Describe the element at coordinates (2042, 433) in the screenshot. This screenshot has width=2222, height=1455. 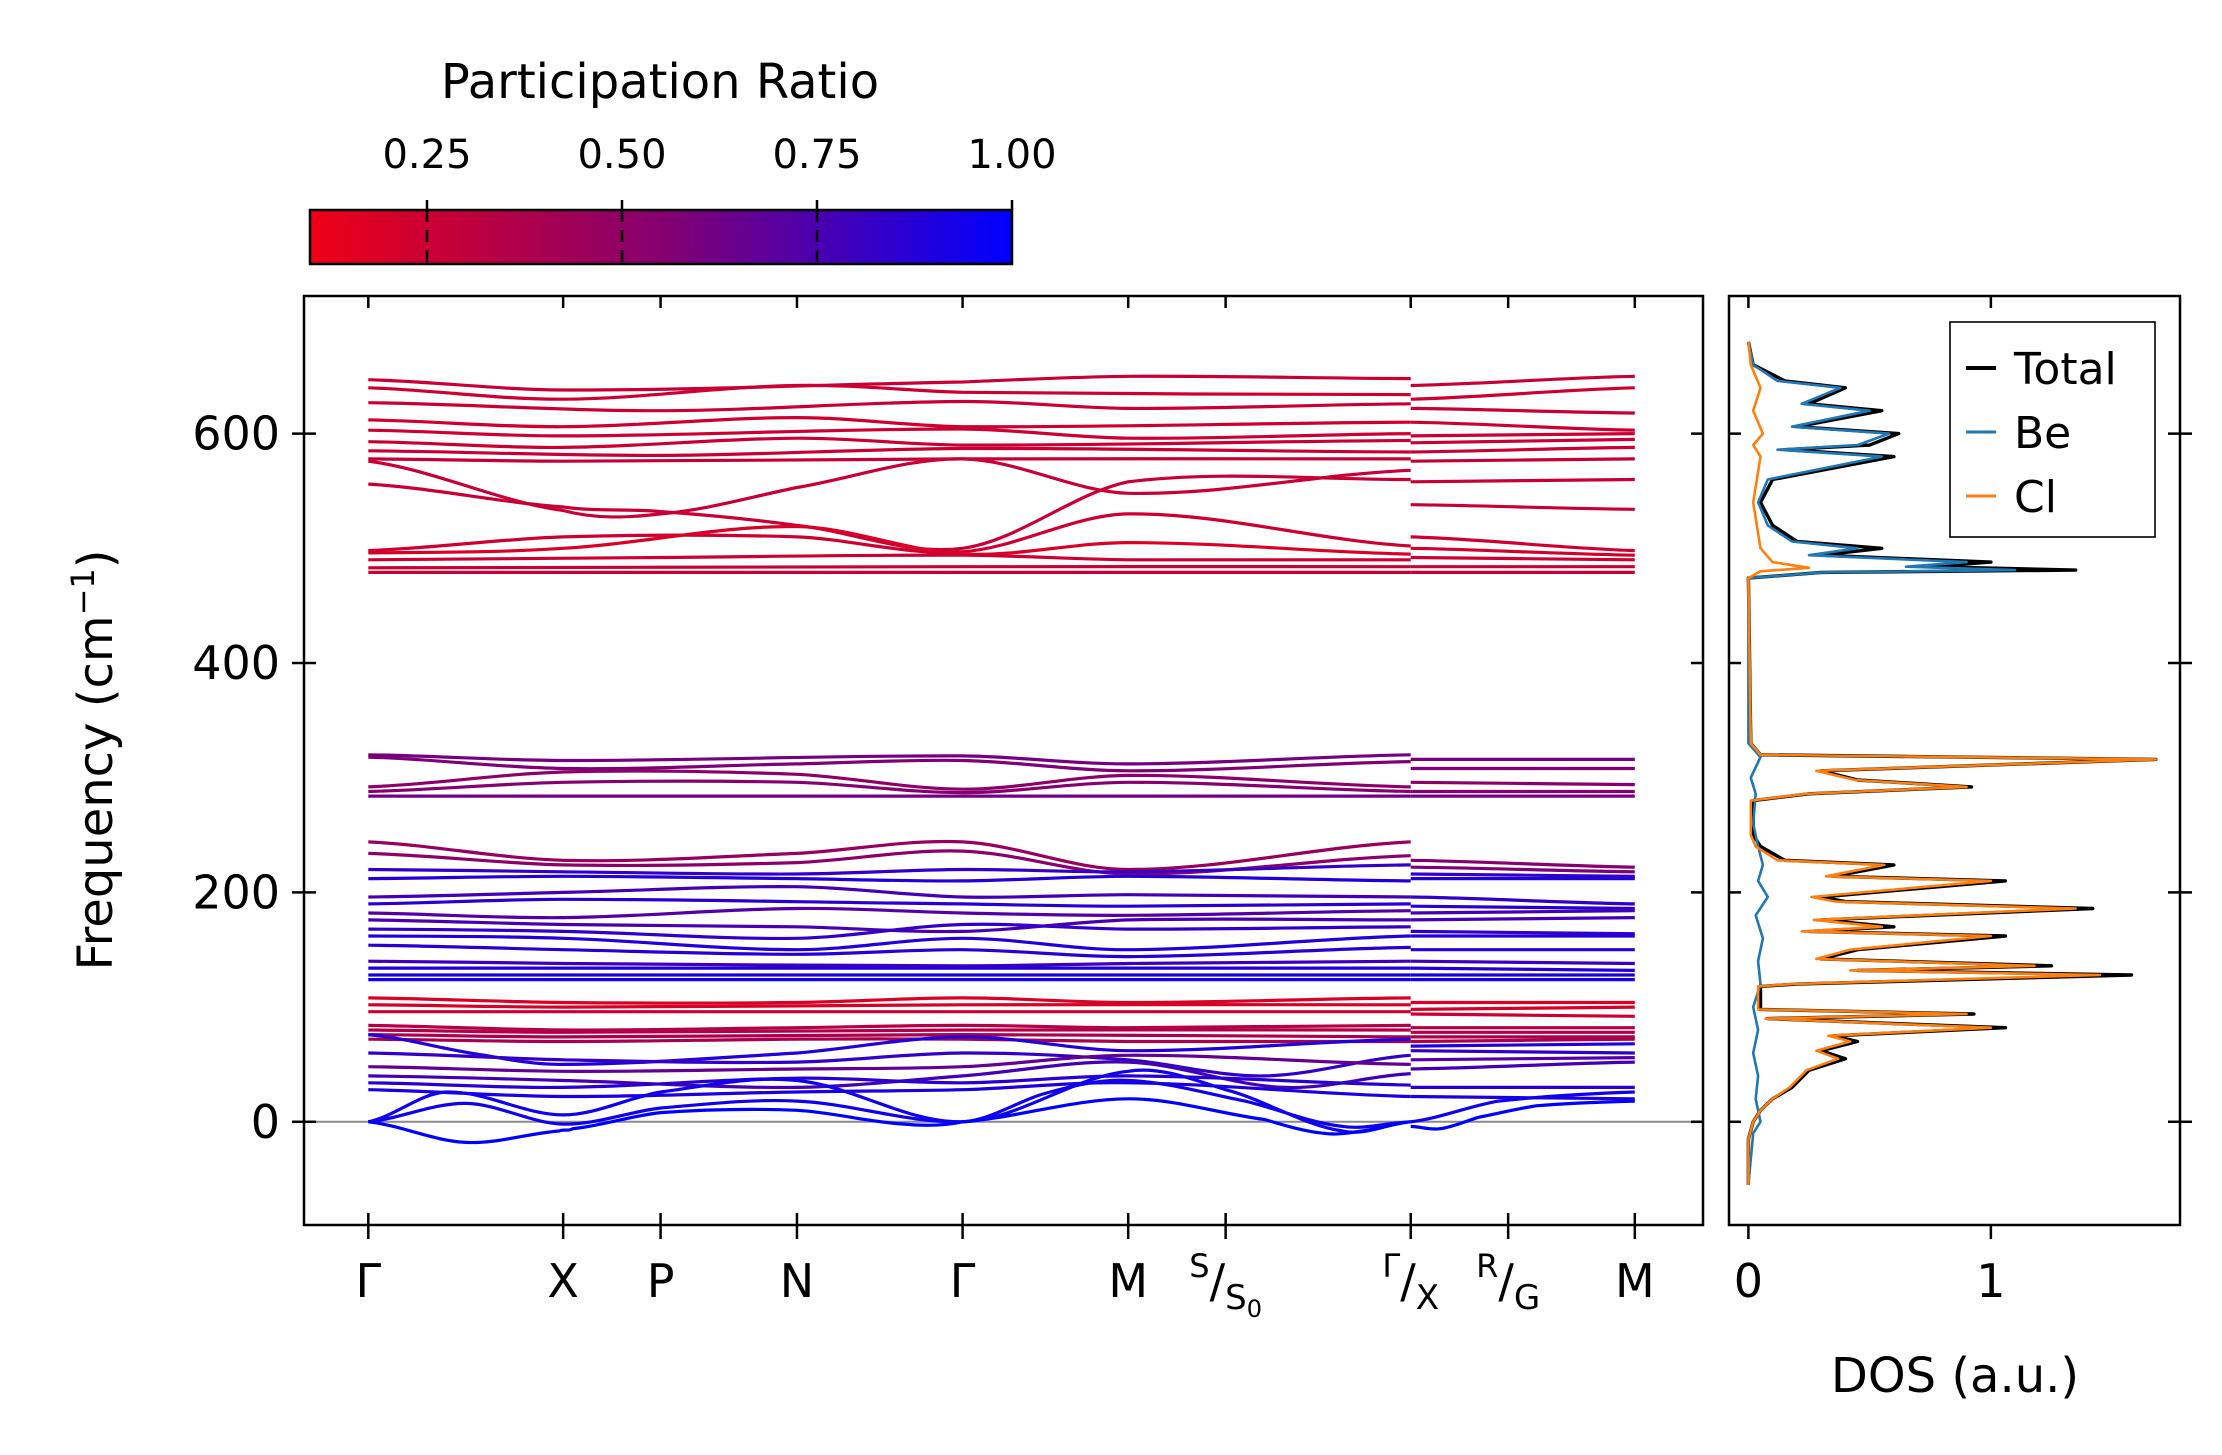
I see `legend-label: Be` at that location.